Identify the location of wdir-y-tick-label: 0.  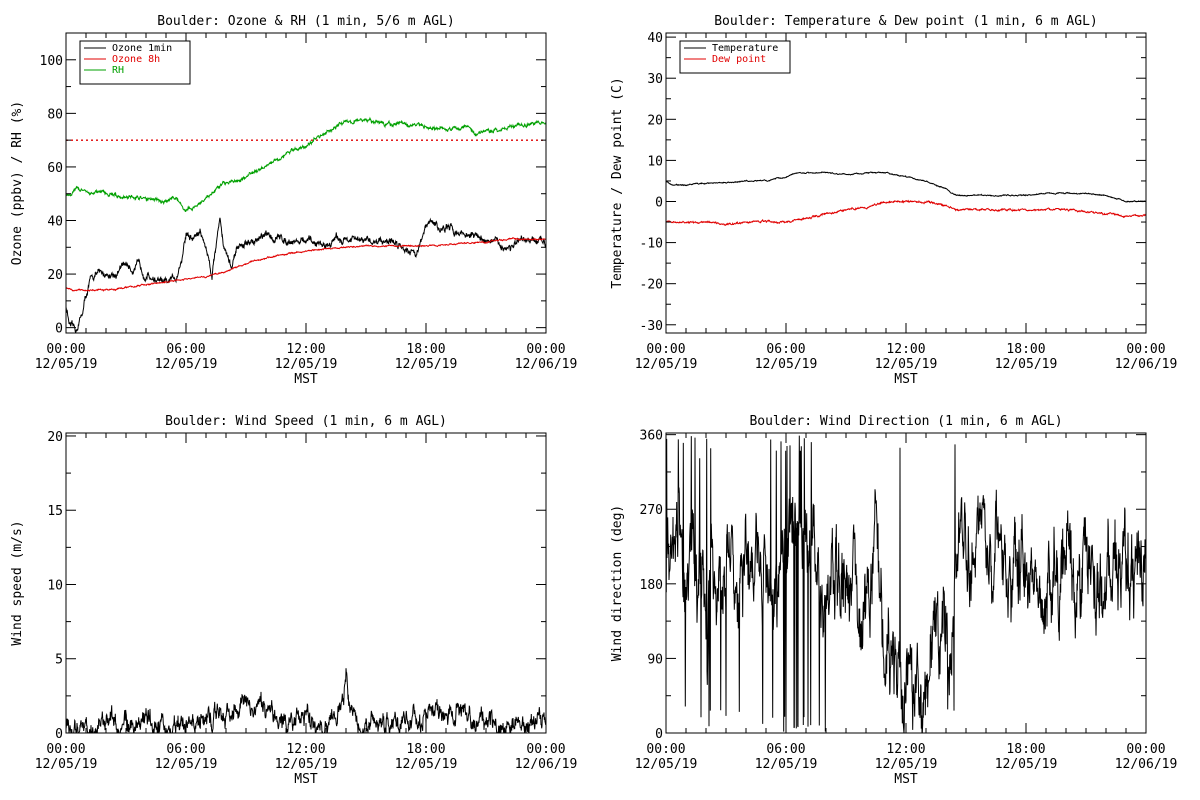
(659, 734).